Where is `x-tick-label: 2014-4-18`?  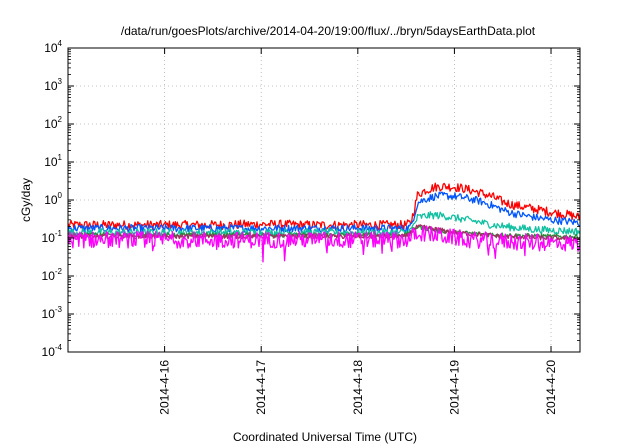
x-tick-label: 2014-4-18 is located at coordinates (358, 387).